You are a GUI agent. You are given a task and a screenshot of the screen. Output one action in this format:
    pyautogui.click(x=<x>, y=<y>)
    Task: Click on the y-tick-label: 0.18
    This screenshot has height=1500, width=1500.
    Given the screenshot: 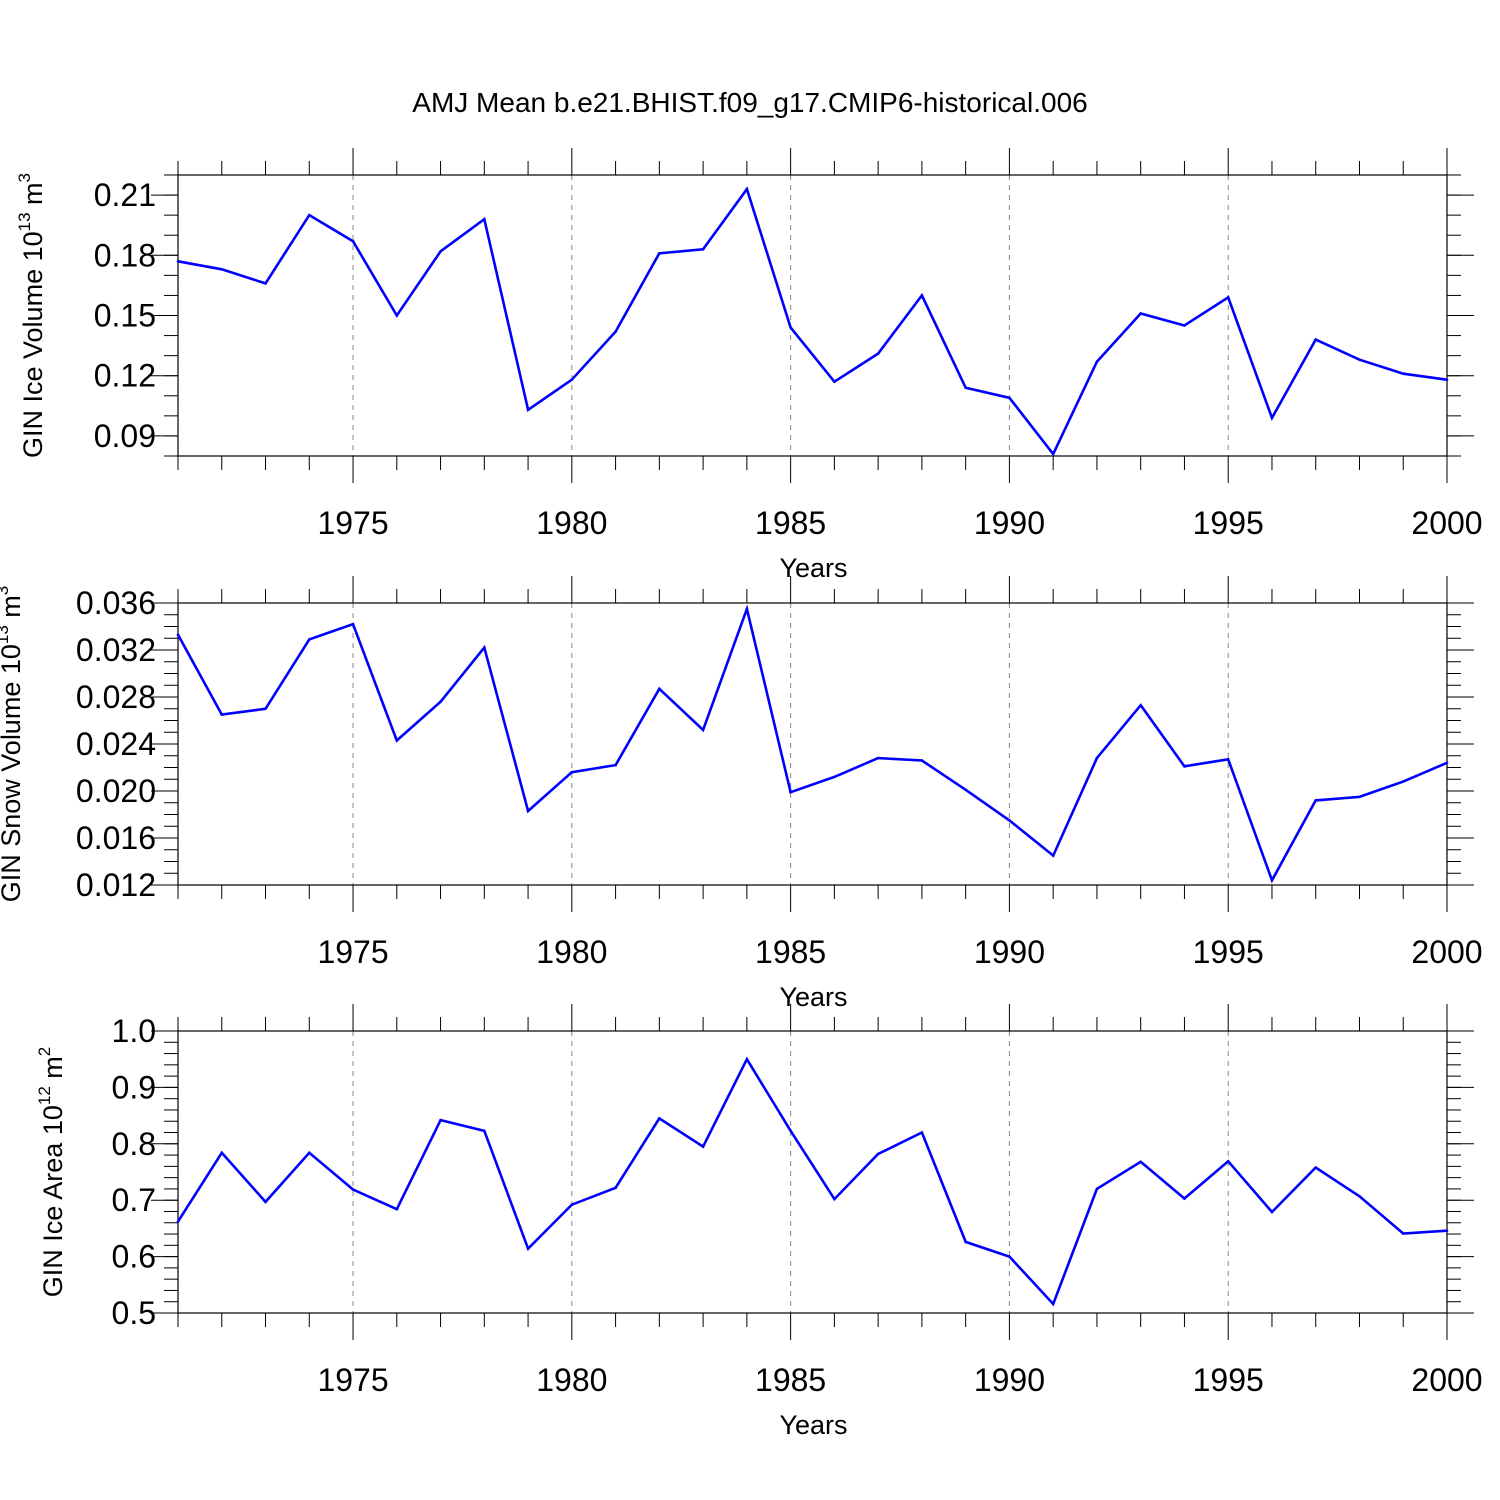 What is the action you would take?
    pyautogui.click(x=125, y=255)
    